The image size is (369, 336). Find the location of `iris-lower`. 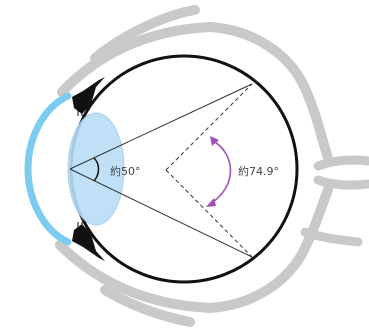

iris-lower is located at coordinates (88, 242).